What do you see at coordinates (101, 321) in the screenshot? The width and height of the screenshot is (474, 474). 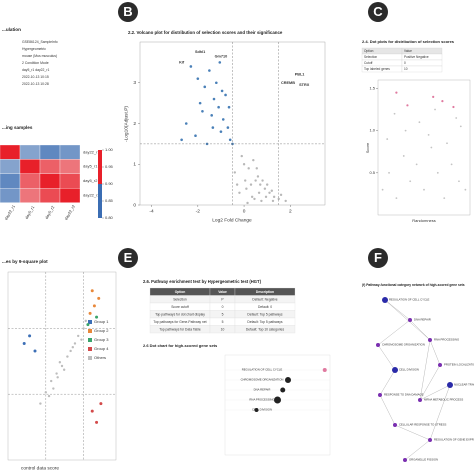 I see `legend-label: Group 1` at bounding box center [101, 321].